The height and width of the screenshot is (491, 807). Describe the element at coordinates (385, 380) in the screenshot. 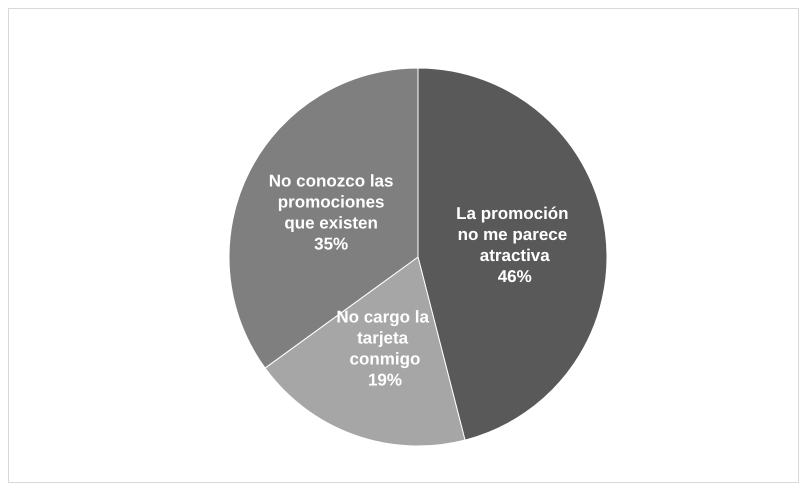

I see `data-label: 19%` at that location.